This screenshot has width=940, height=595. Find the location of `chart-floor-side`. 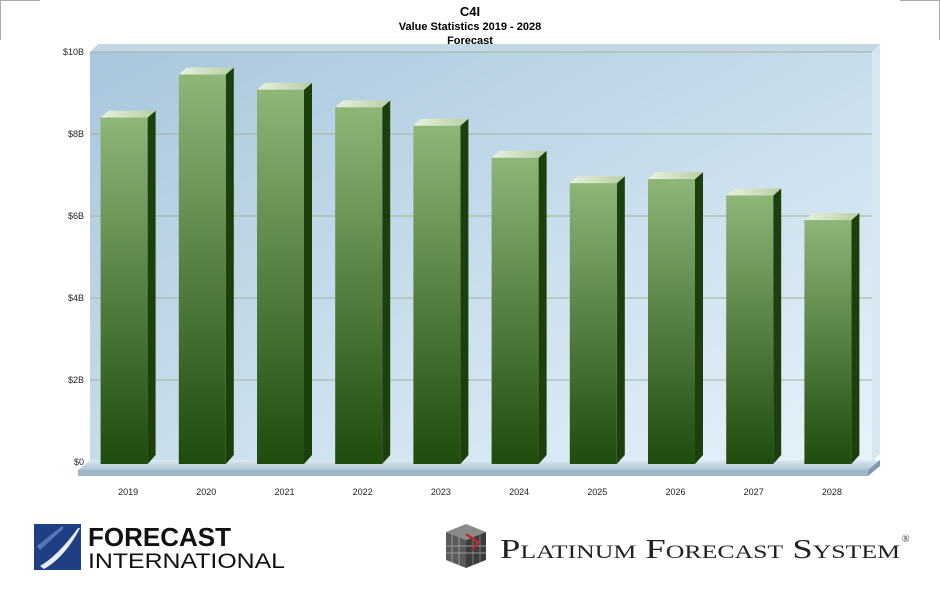

chart-floor-side is located at coordinates (874, 468).